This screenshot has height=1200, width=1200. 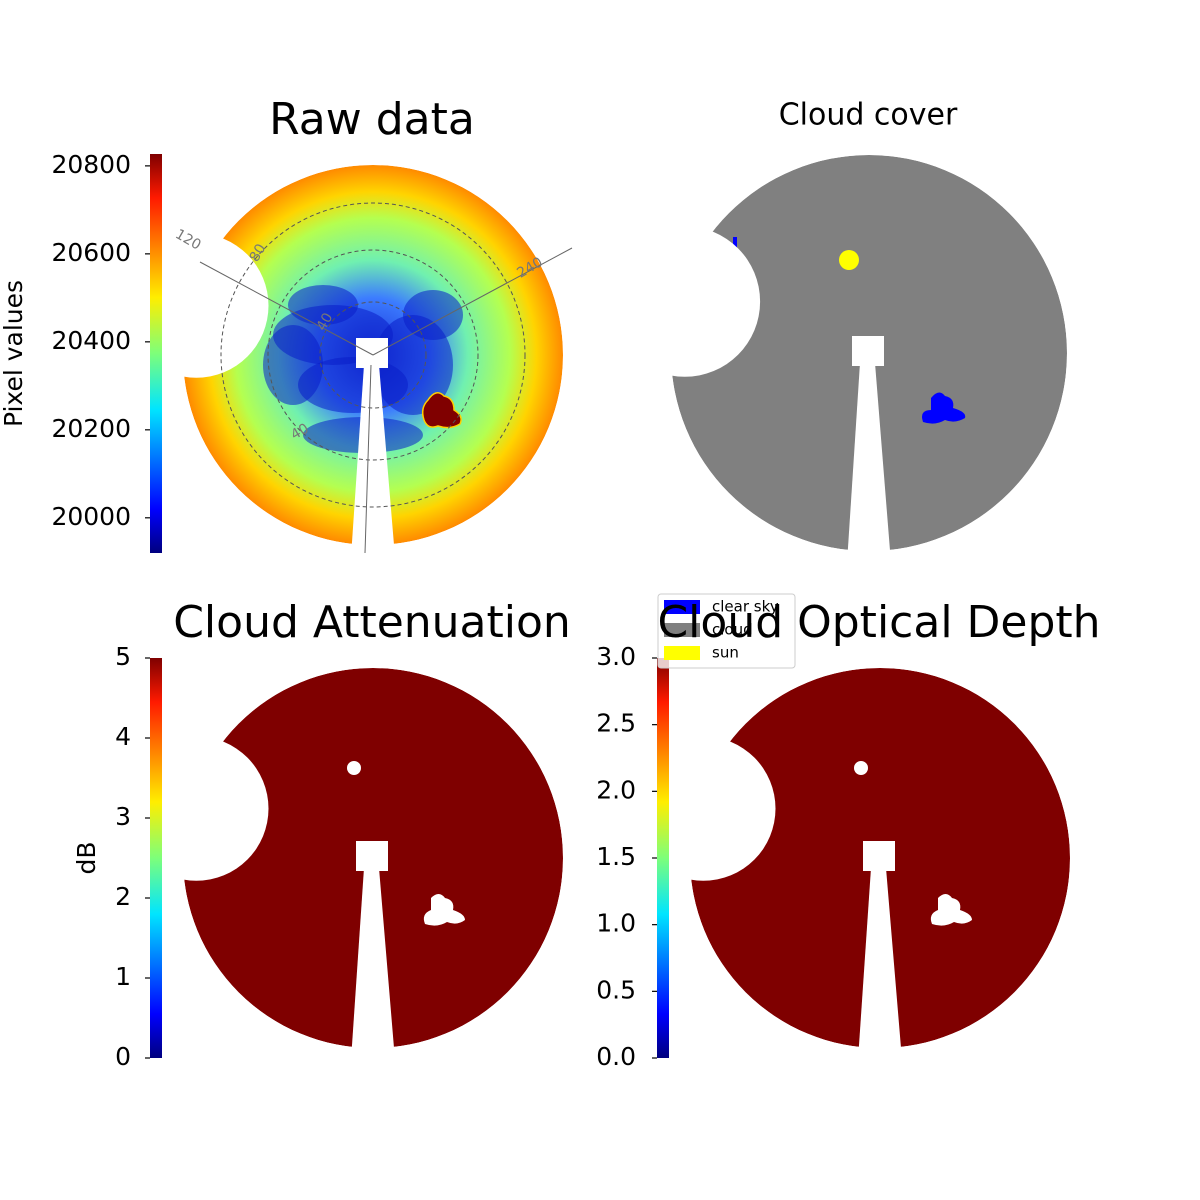 What do you see at coordinates (616, 789) in the screenshot?
I see `colorbar-tick-label: 2.0` at bounding box center [616, 789].